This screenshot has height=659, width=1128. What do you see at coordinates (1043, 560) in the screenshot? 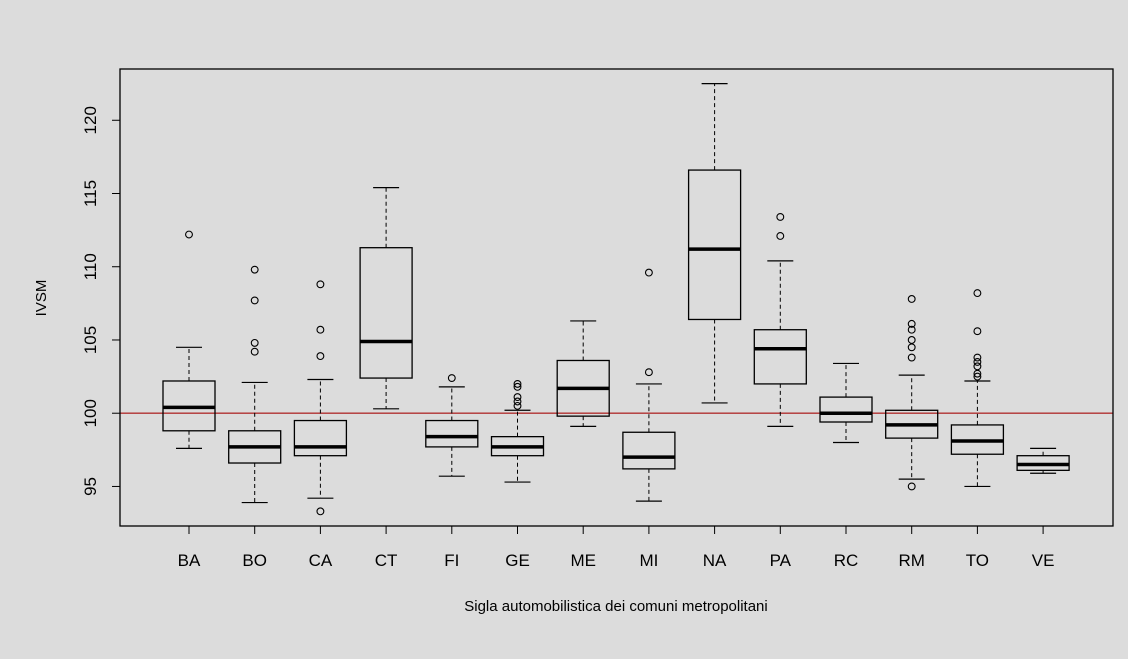
I see `x-tick-label: VE` at bounding box center [1043, 560].